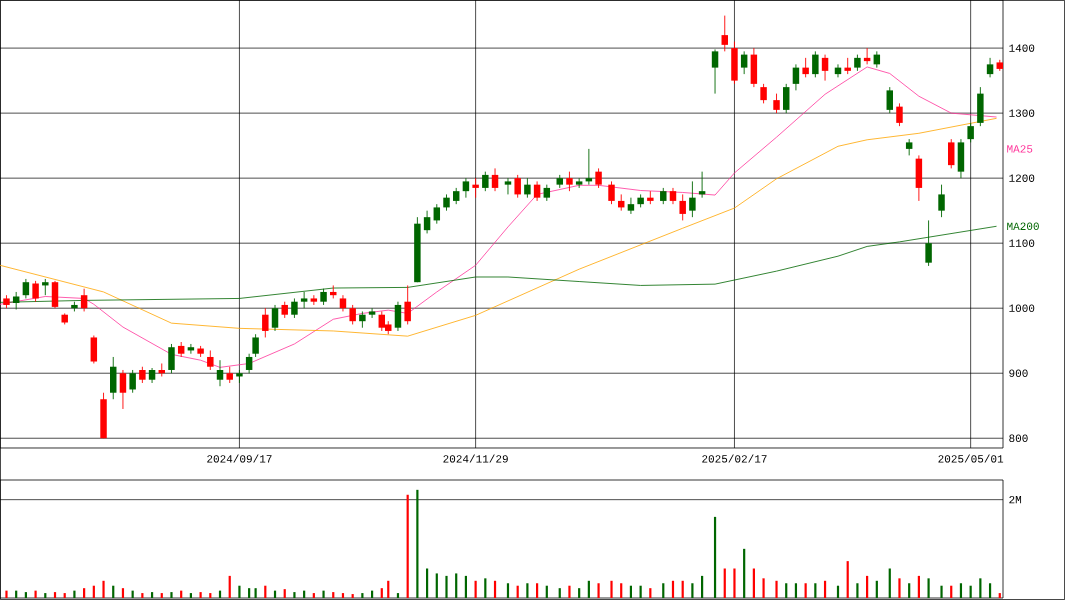 This screenshot has width=1065, height=600. Describe the element at coordinates (1018, 373) in the screenshot. I see `y-tick-label: 900` at that location.